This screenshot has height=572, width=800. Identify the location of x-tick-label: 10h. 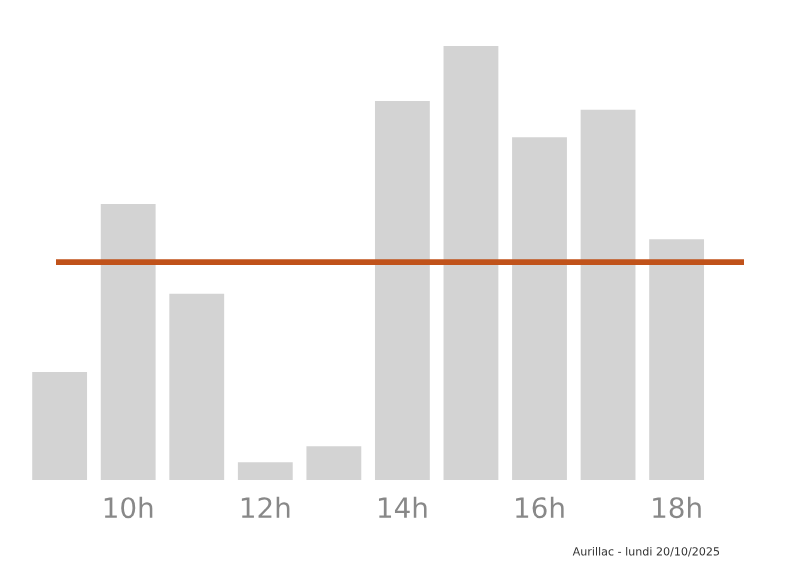
(128, 507).